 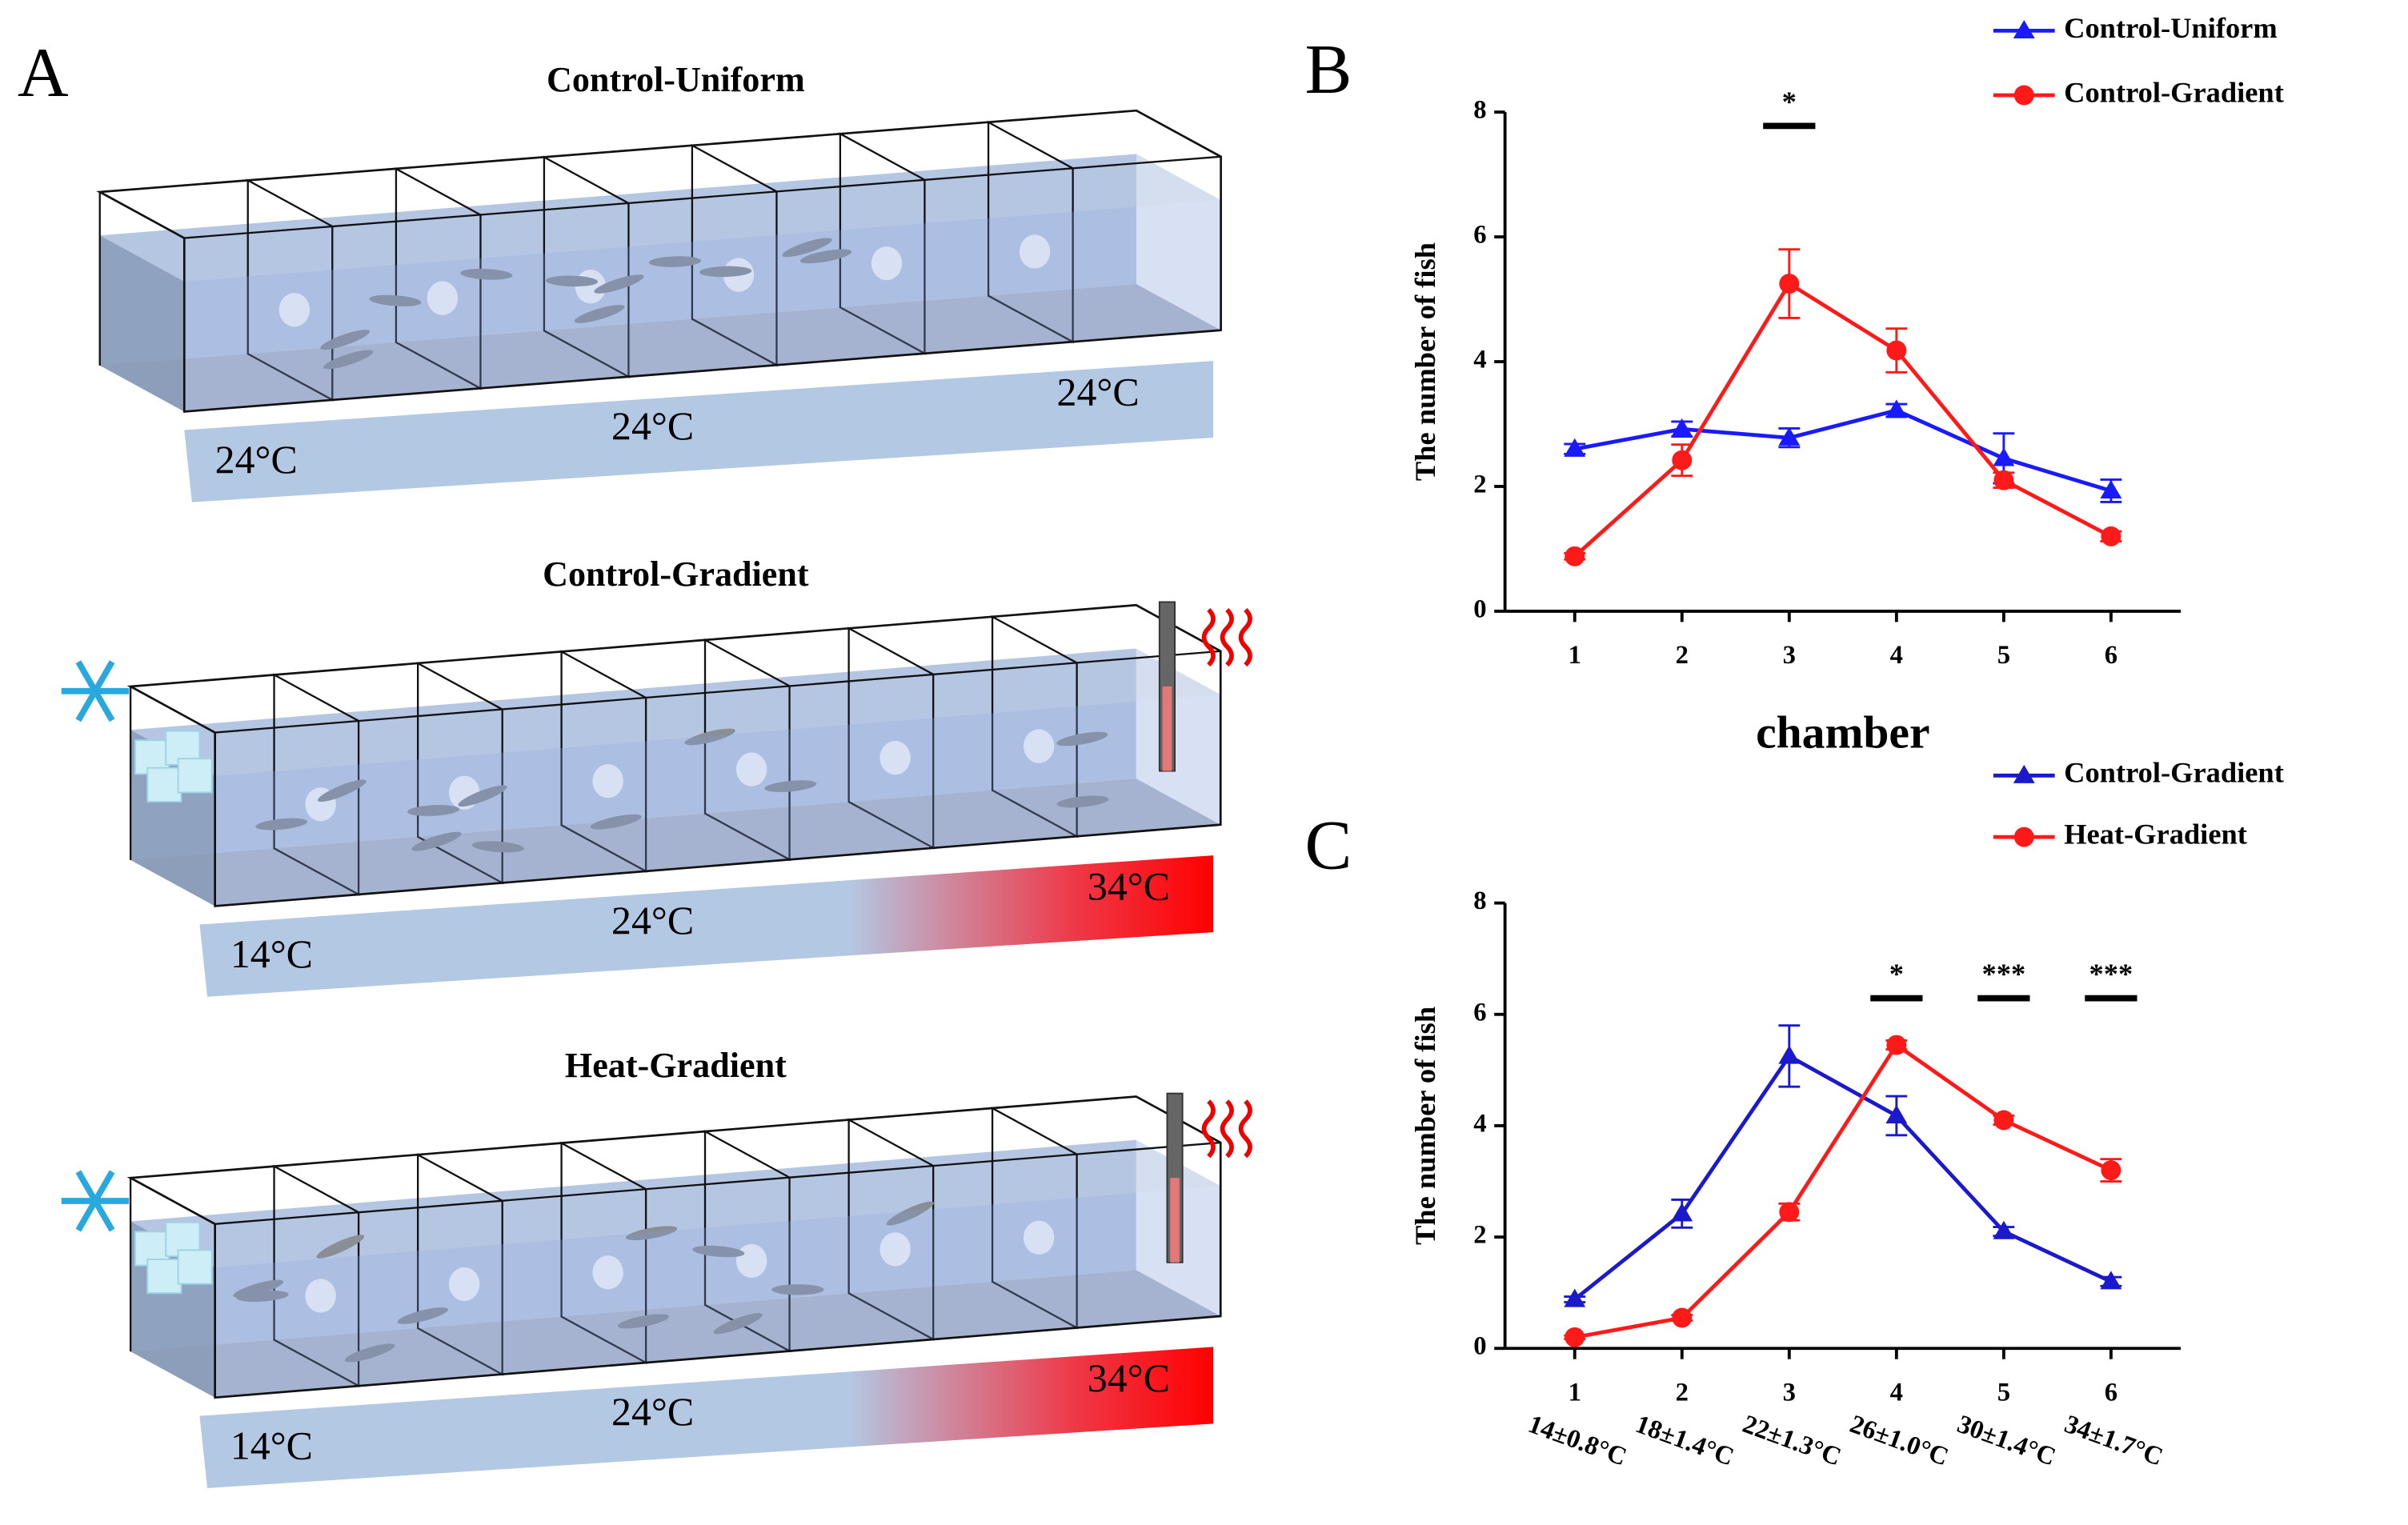 I want to click on x-sublabel: 18±1.4°C, so click(x=1684, y=1441).